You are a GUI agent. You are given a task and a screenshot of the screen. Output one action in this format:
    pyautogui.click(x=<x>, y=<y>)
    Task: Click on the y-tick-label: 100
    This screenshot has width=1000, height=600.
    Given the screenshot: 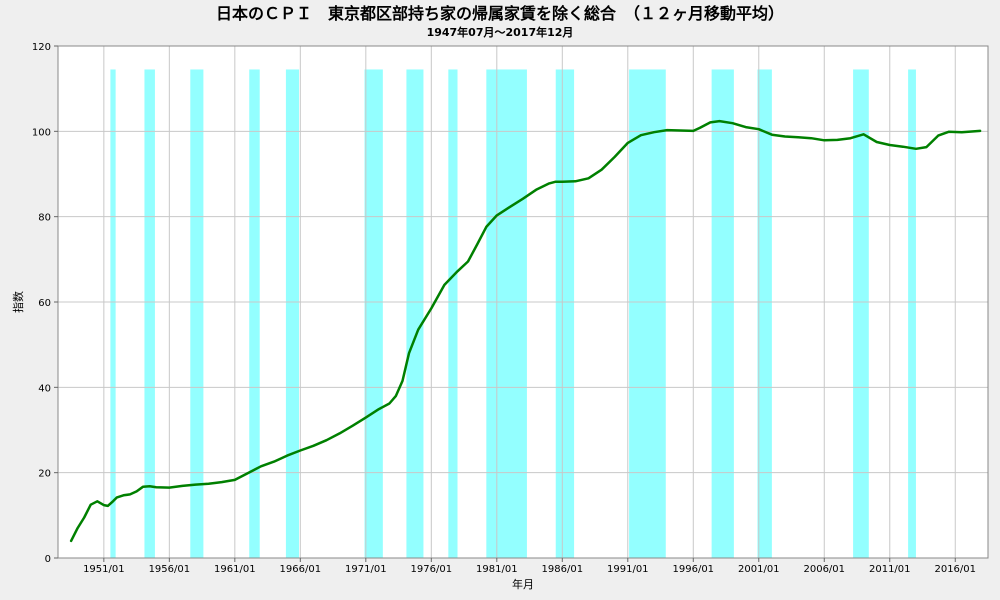 What is the action you would take?
    pyautogui.click(x=41, y=132)
    